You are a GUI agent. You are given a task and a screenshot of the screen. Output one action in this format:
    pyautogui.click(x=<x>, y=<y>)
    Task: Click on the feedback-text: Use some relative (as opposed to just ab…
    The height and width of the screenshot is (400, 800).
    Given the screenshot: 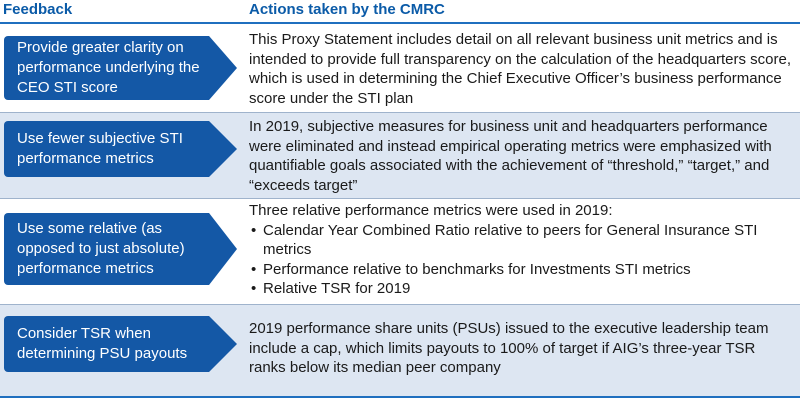 What is the action you would take?
    pyautogui.click(x=101, y=248)
    